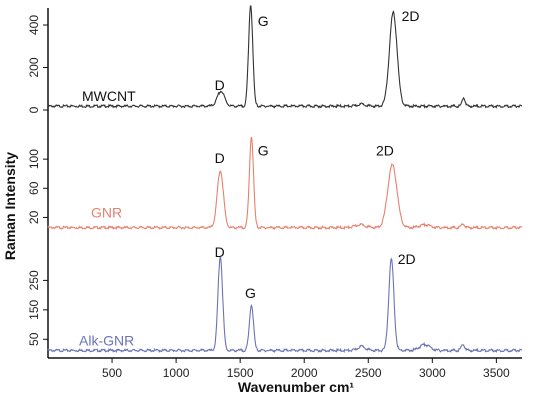 This screenshot has height=402, width=542. What do you see at coordinates (34, 339) in the screenshot?
I see `y-tick-label: 50` at bounding box center [34, 339].